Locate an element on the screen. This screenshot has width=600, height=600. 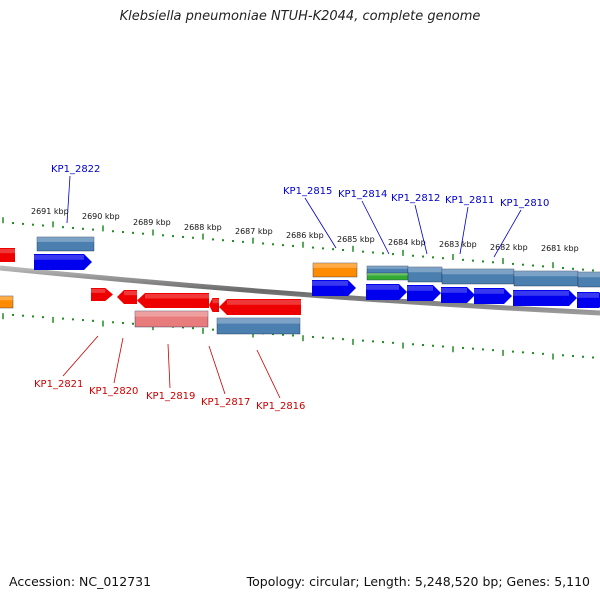
scale-label: 2689 kbp is located at coordinates (152, 222).